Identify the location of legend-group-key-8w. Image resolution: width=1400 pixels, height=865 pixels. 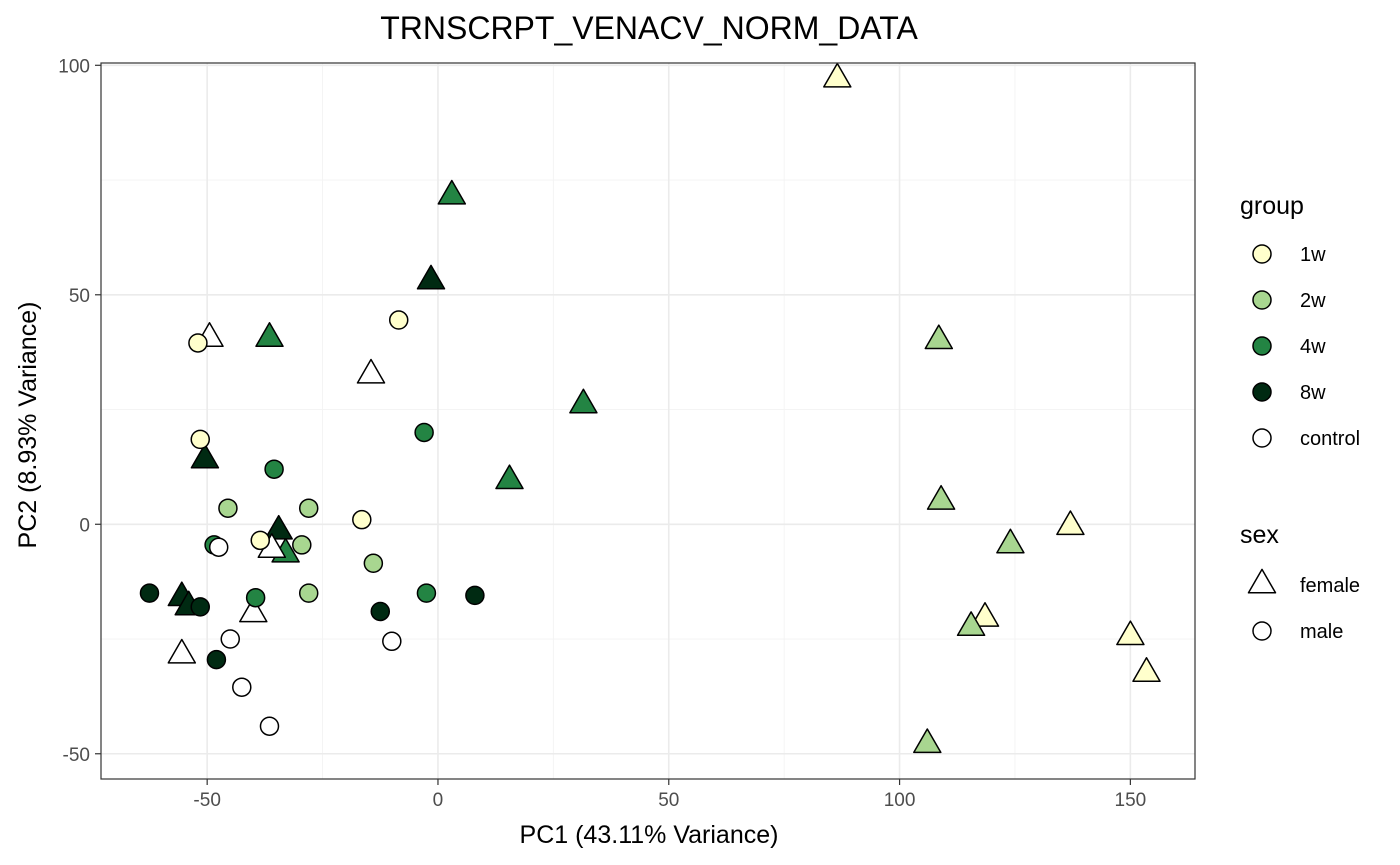
(1262, 392).